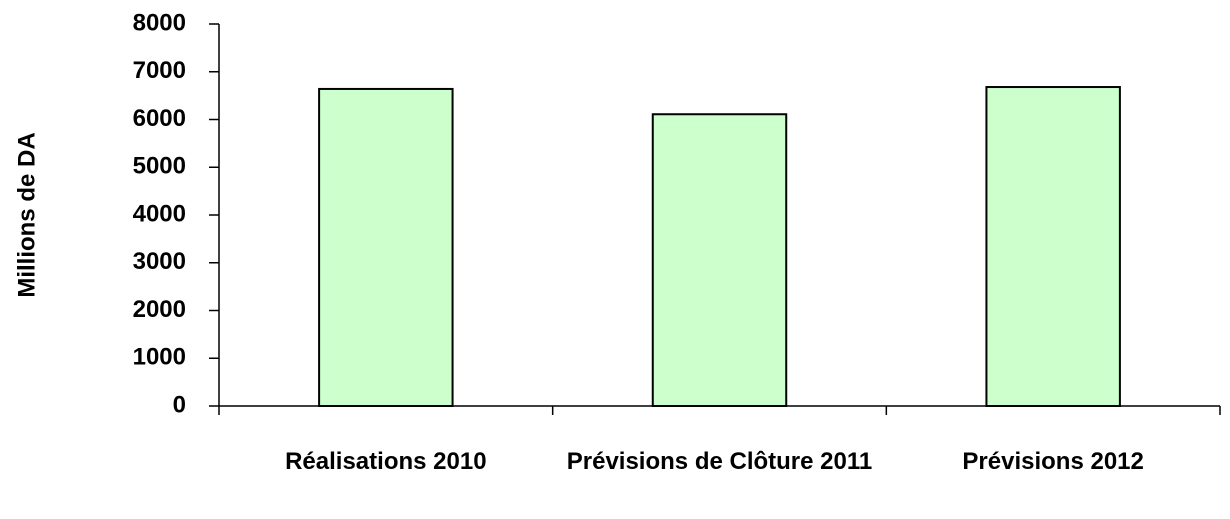 The image size is (1230, 519). What do you see at coordinates (159, 213) in the screenshot?
I see `y-tick-label: 4000` at bounding box center [159, 213].